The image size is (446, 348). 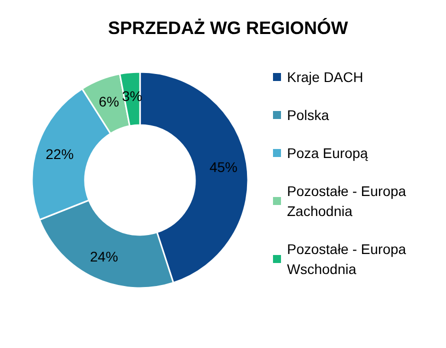 What do you see at coordinates (308, 115) in the screenshot?
I see `legend-label: Polska` at bounding box center [308, 115].